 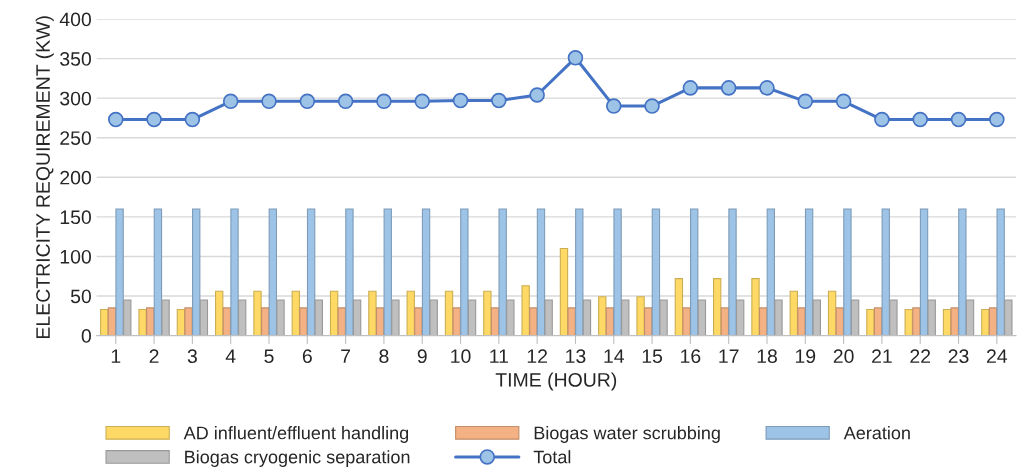 I want to click on x-tick-label: 24, so click(x=997, y=356).